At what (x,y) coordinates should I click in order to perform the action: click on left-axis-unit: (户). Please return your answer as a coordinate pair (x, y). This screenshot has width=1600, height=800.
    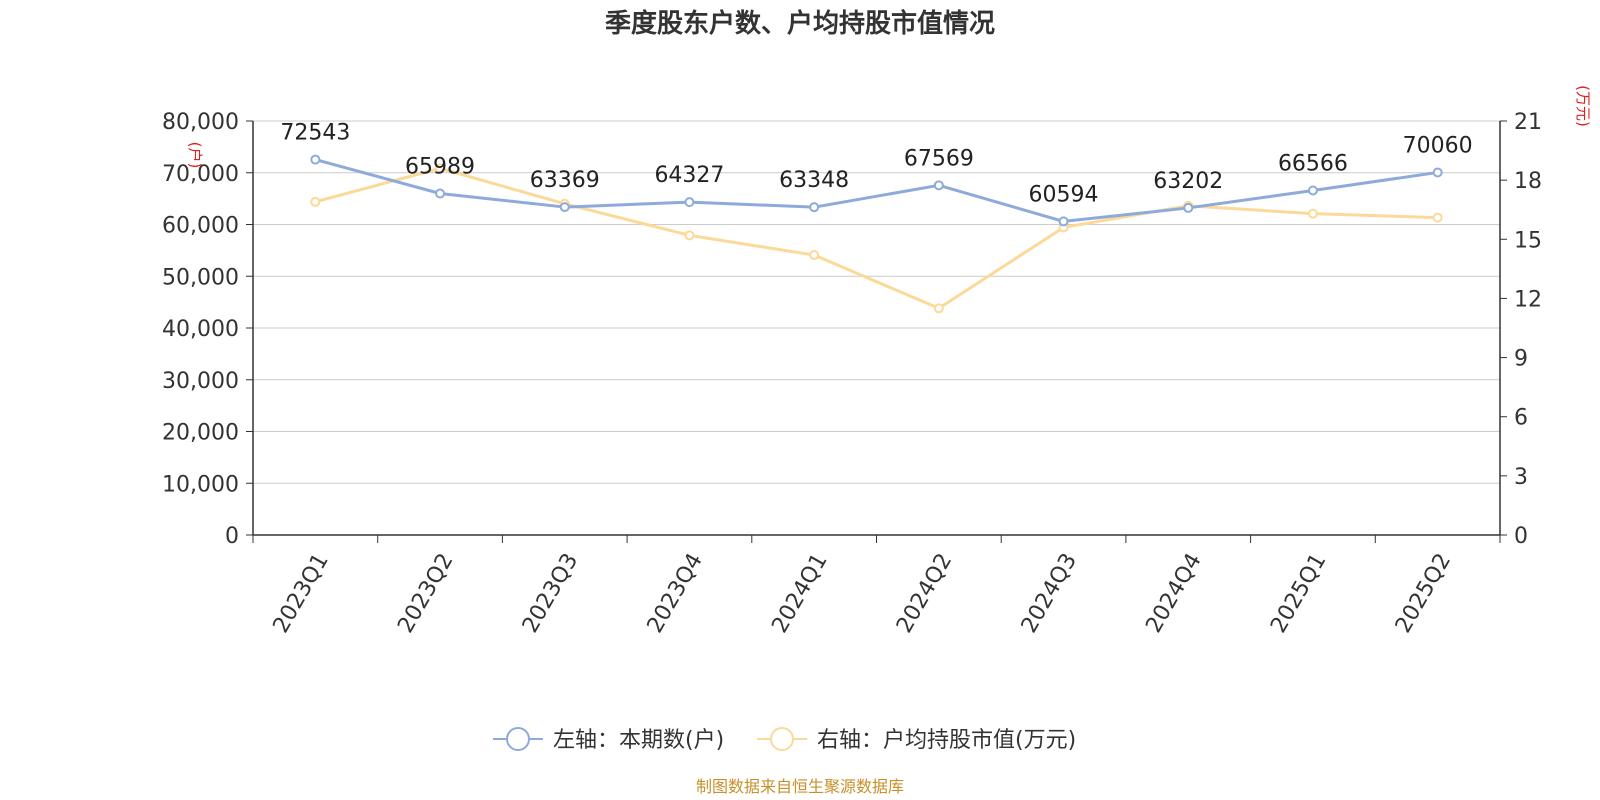
    Looking at the image, I should click on (195, 155).